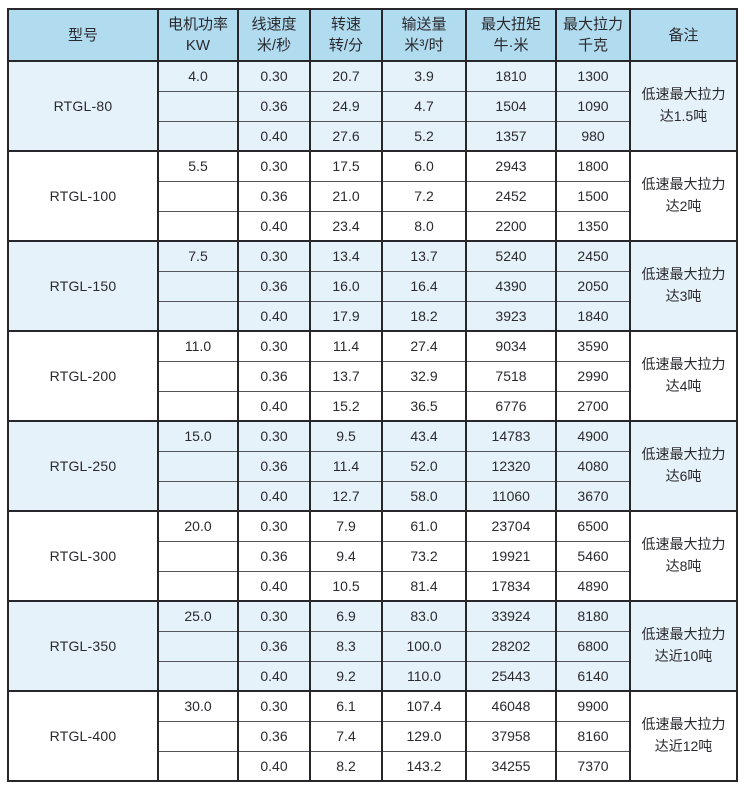  I want to click on rpm-cell: 21.0, so click(346, 196).